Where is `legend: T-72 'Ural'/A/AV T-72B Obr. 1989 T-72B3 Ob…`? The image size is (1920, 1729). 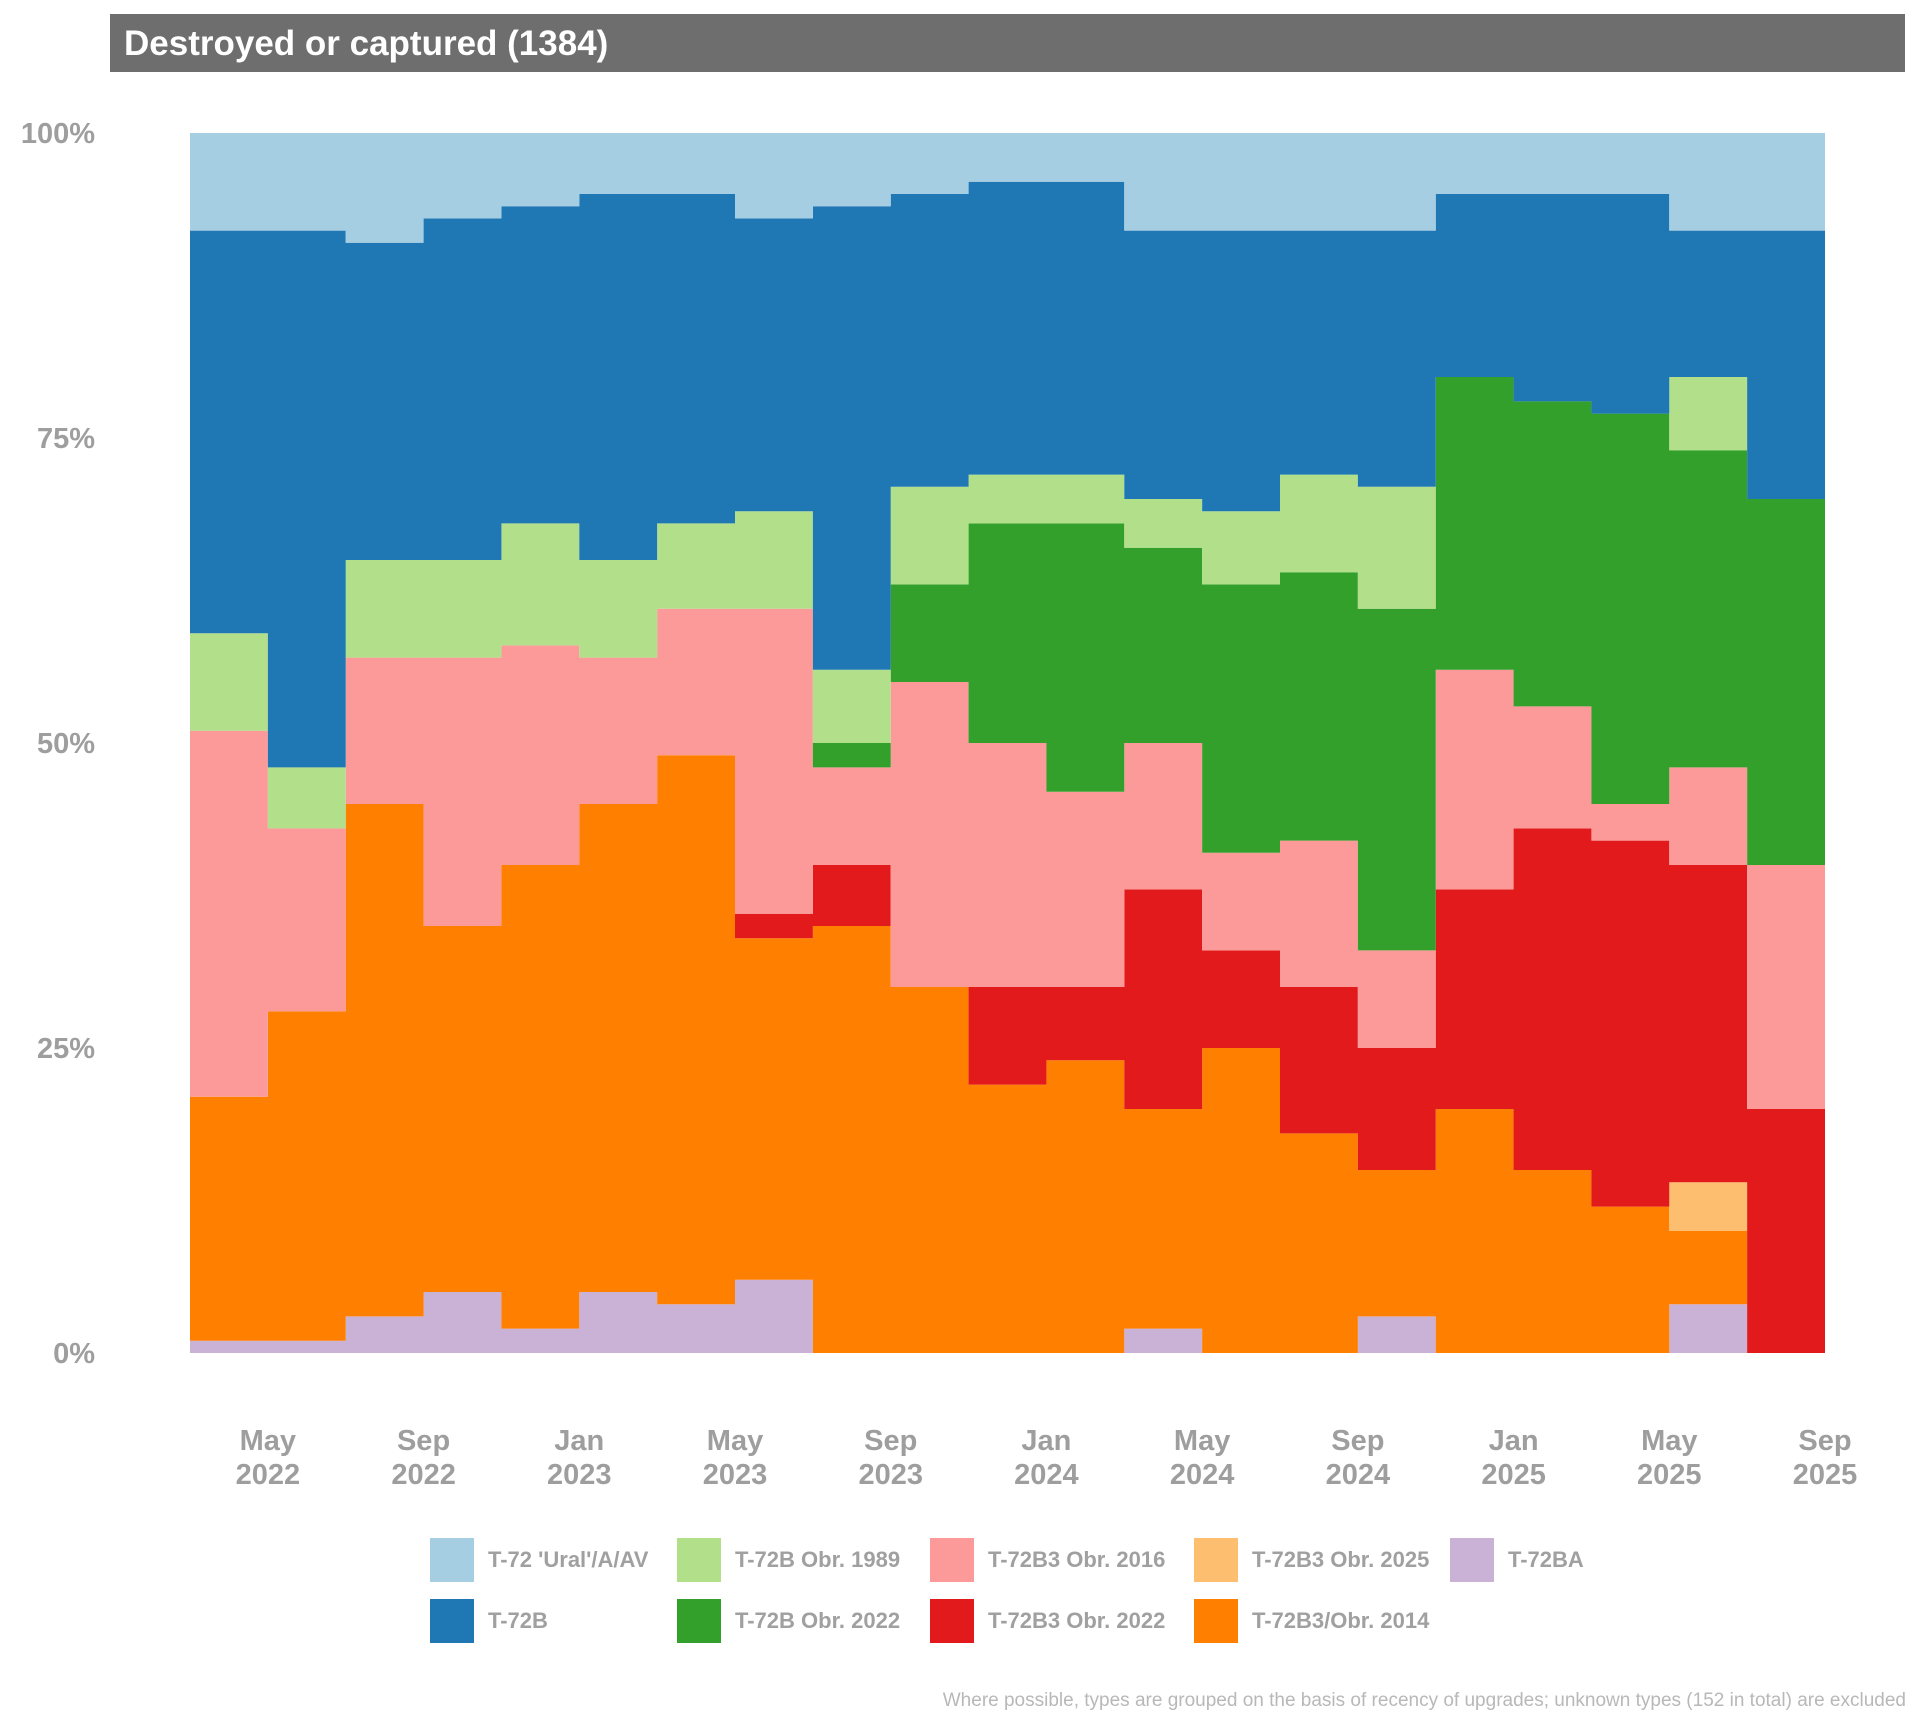 legend: T-72 'Ural'/A/AV T-72B Obr. 1989 T-72B3 Ob… is located at coordinates (1080, 1602).